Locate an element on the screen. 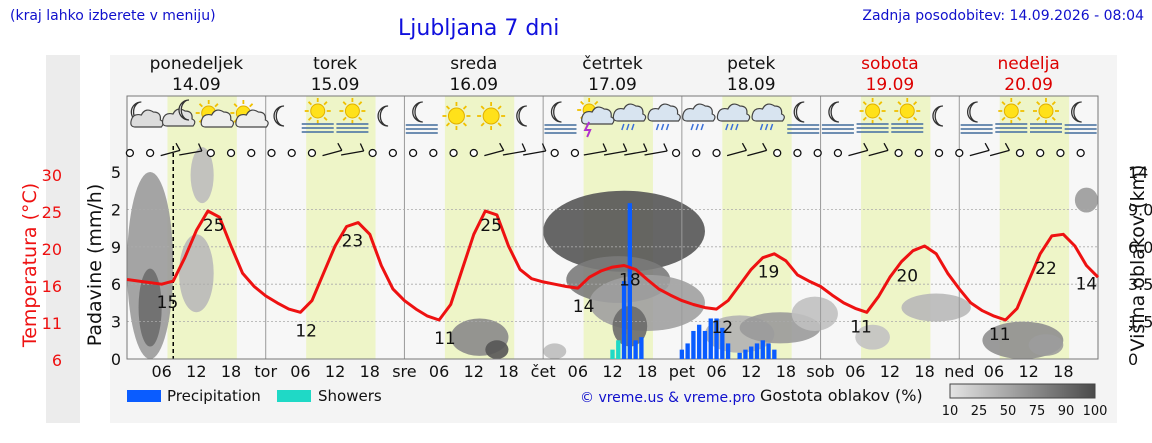  day-short-label: sre is located at coordinates (404, 371).